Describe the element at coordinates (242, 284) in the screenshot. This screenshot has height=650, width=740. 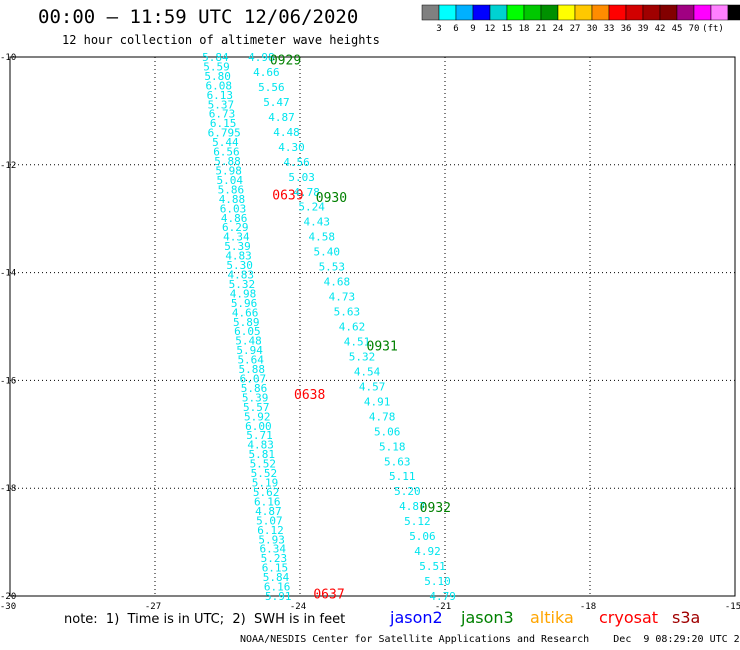
I see `wave-height-value: 5.32` at that location.